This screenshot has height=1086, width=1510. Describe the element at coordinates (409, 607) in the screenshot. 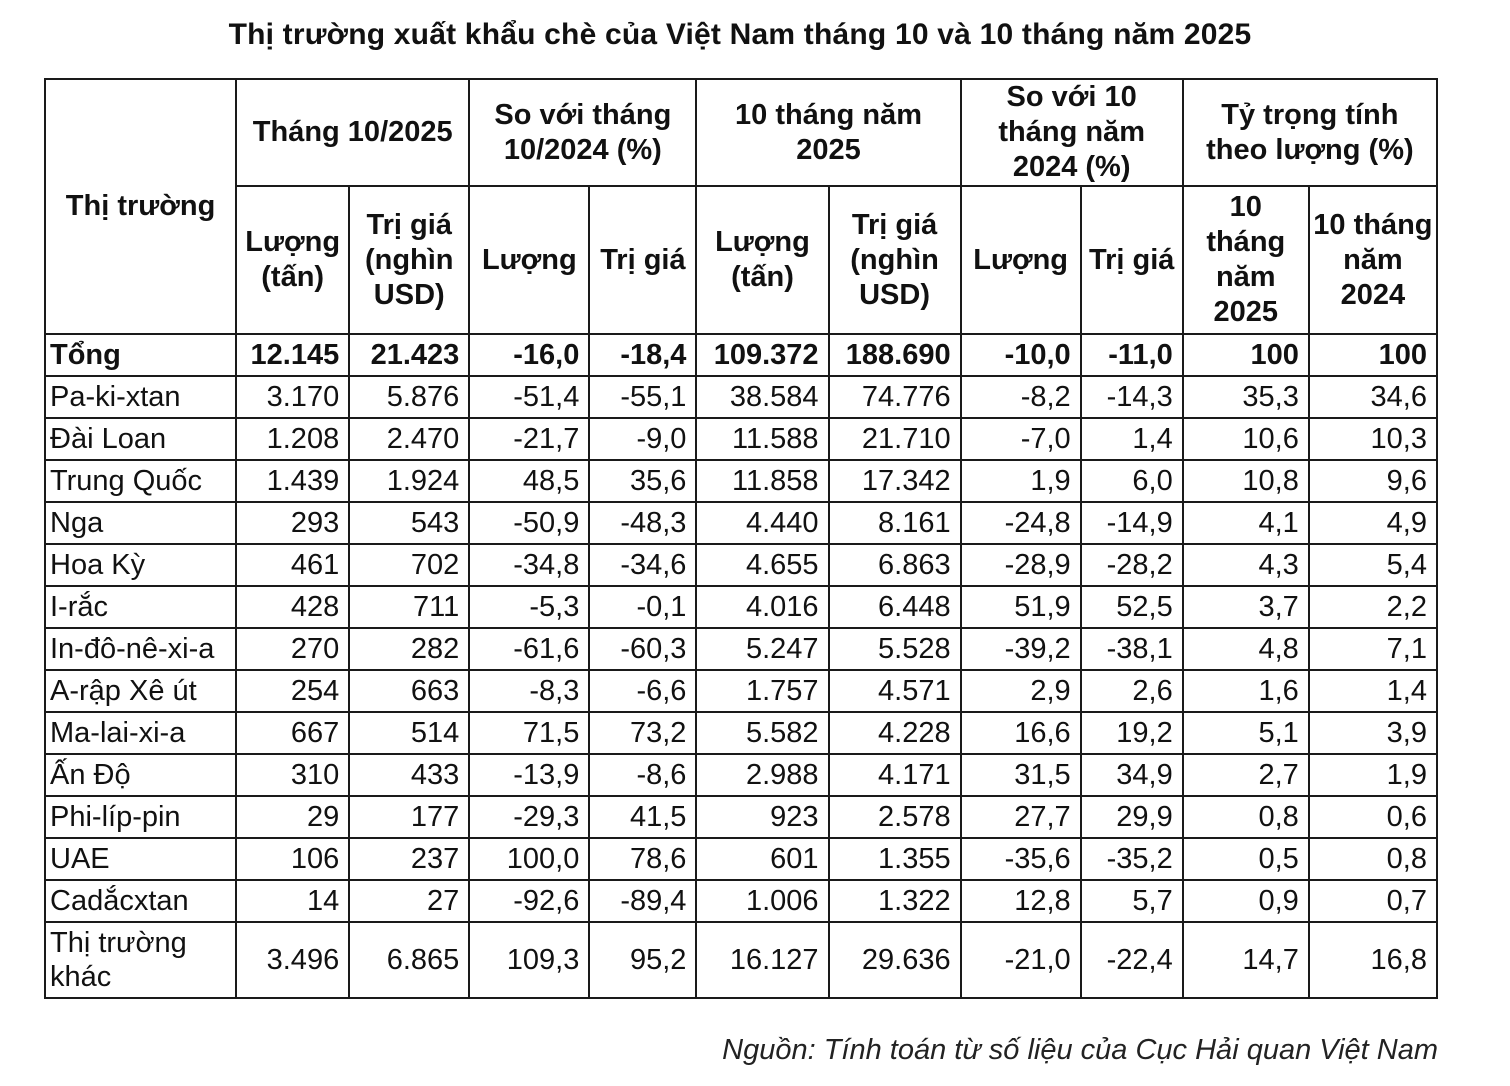

I see `value-cell: 711` at that location.